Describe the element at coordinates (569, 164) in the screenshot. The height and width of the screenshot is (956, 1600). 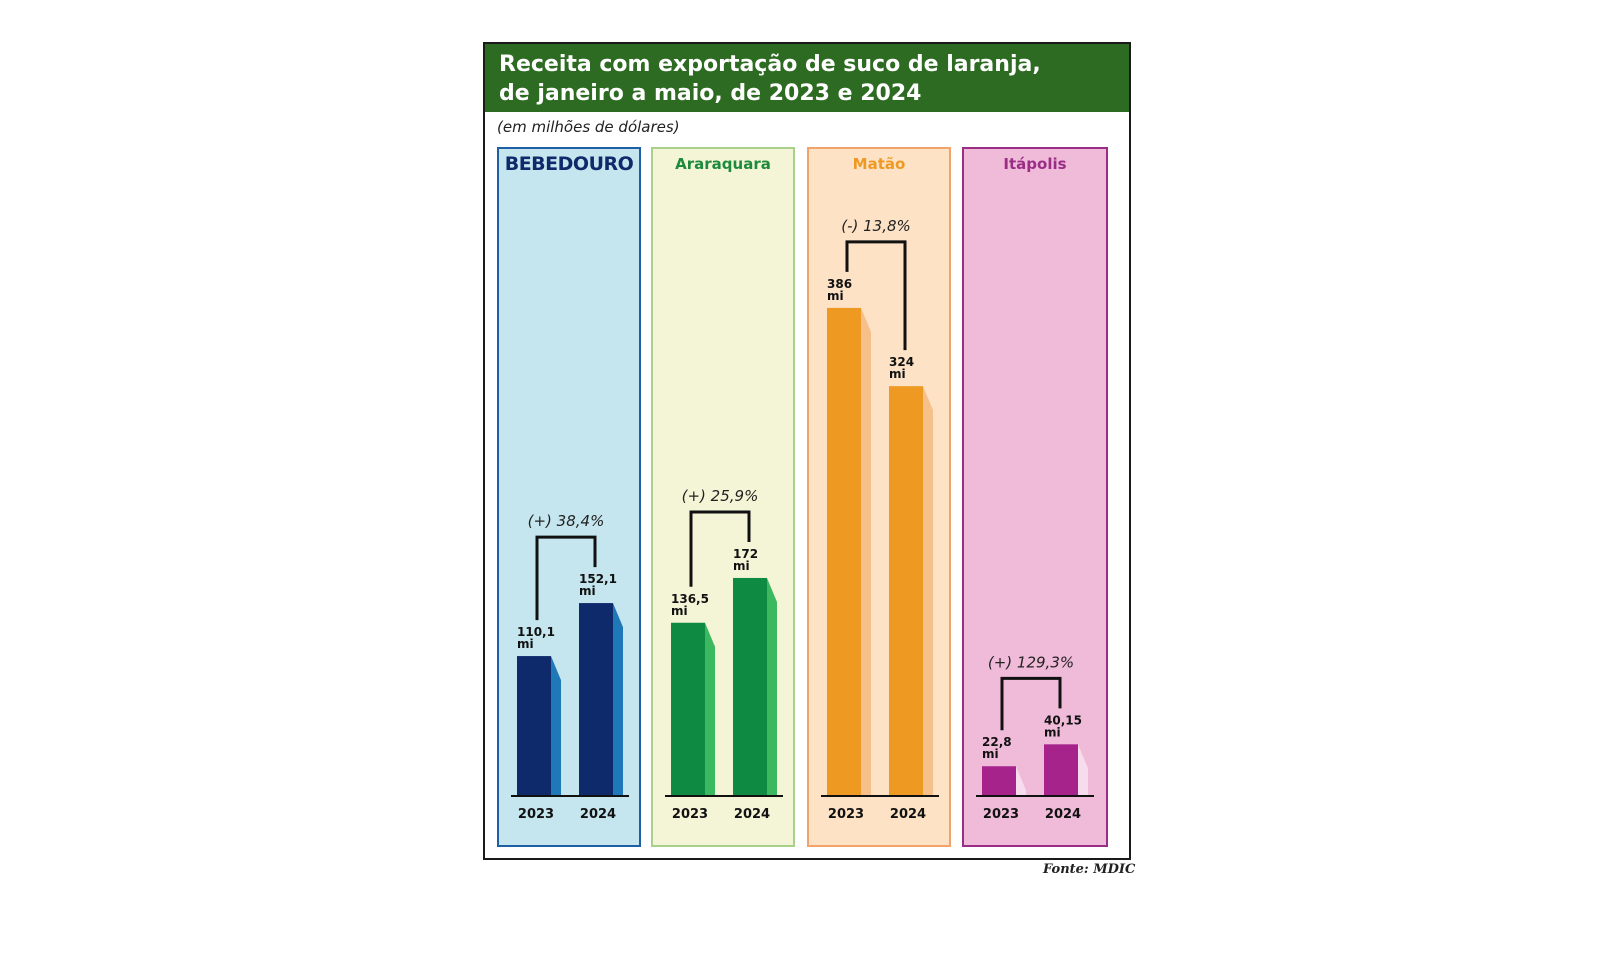
I see `panel-title-bebedouro: BEBEDOURO` at that location.